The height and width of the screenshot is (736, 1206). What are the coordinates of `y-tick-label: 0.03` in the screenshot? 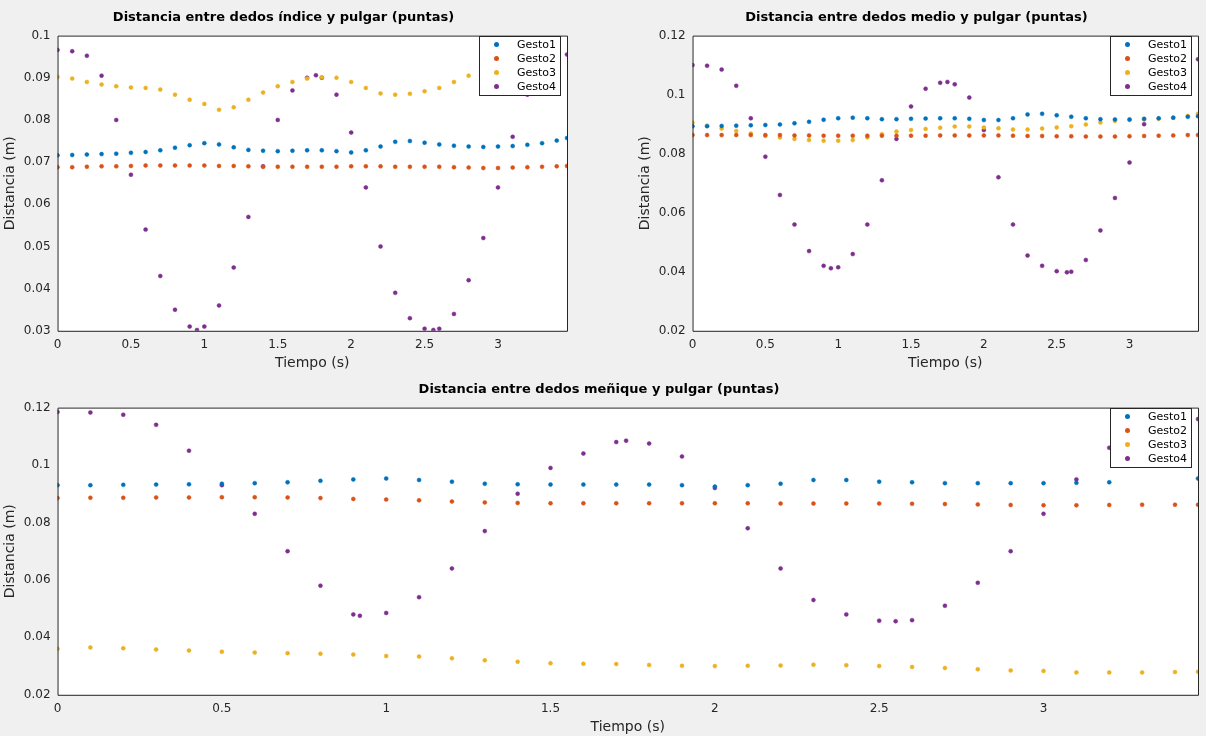 It's located at (37, 329).